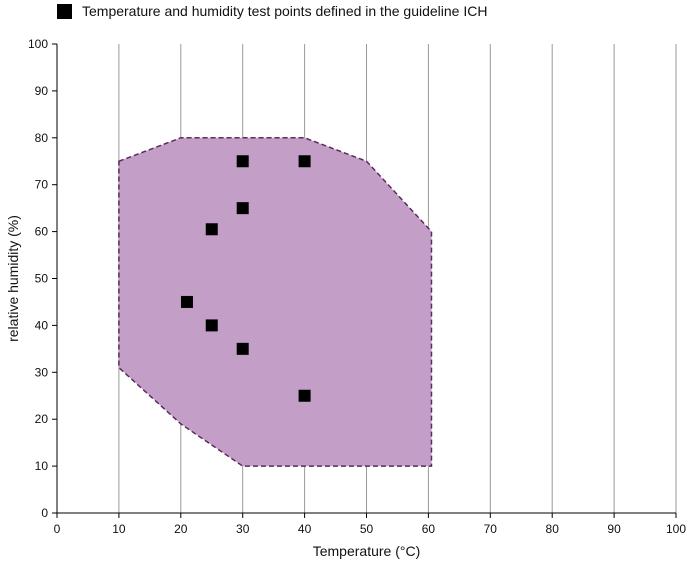 The image size is (689, 570). What do you see at coordinates (38, 44) in the screenshot?
I see `y-tick-label: 100` at bounding box center [38, 44].